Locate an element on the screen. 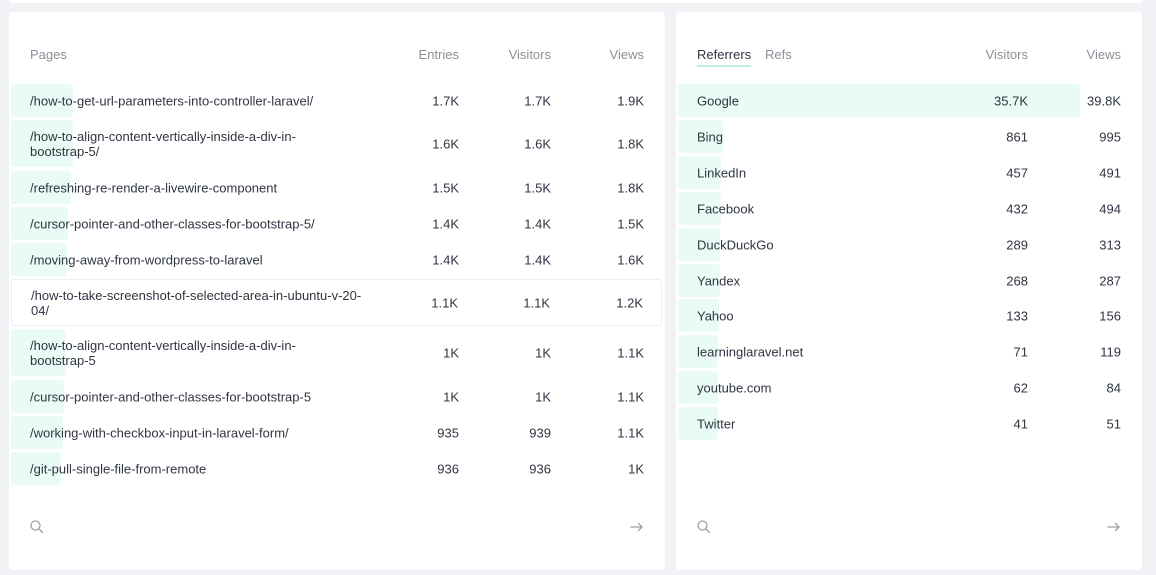 Image resolution: width=1156 pixels, height=575 pixels. page-visitors: 1.5K is located at coordinates (537, 187).